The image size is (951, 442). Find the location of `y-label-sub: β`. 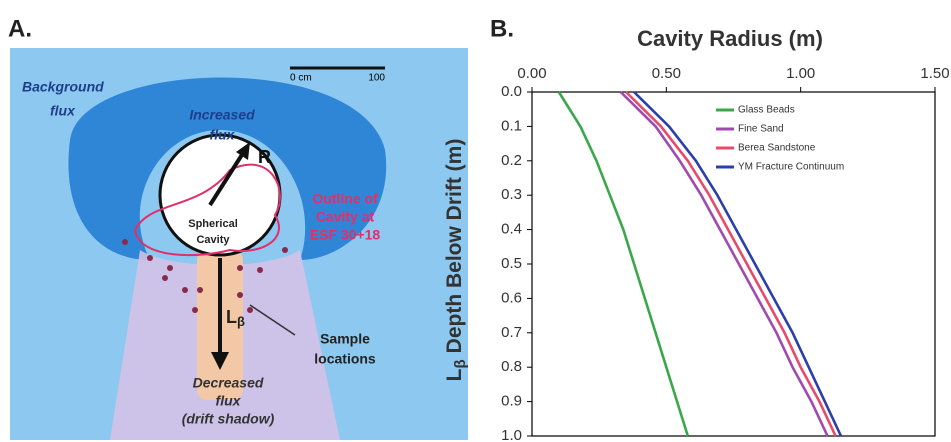

y-label-sub: β is located at coordinates (460, 363).